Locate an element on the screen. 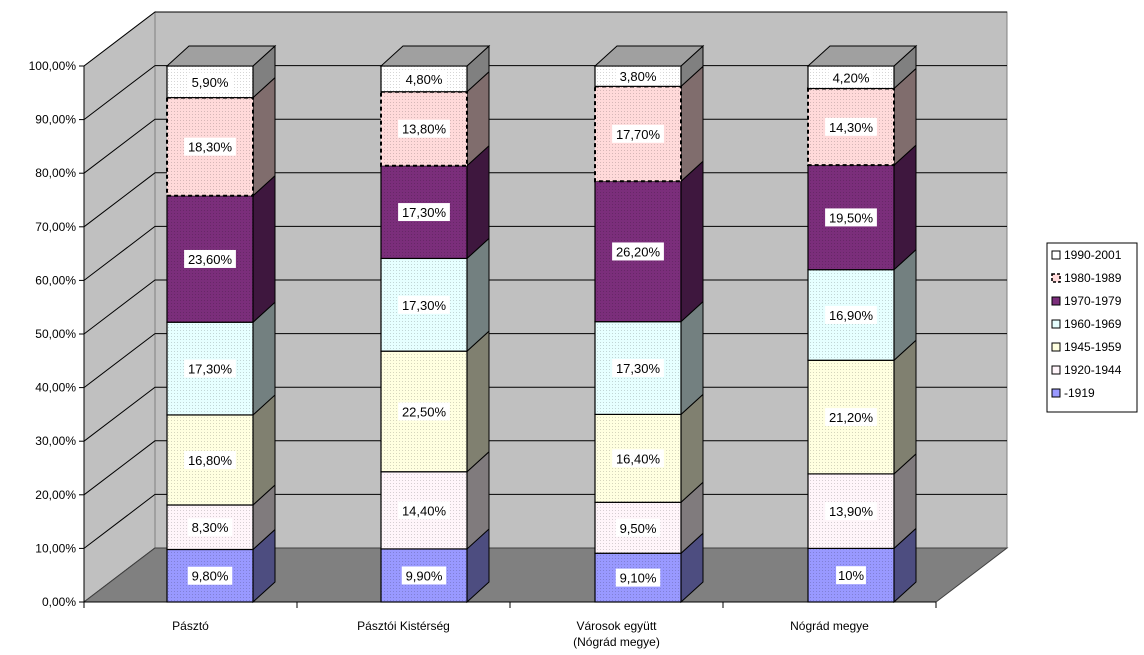 The height and width of the screenshot is (655, 1144). data-label: 13,90% is located at coordinates (851, 511).